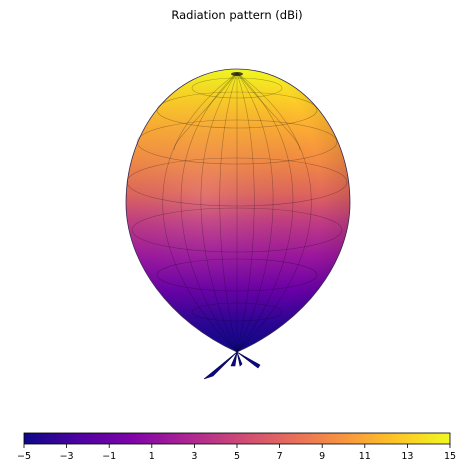 This screenshot has width=474, height=474. What do you see at coordinates (236, 15) in the screenshot?
I see `chart-title: Radiation pattern (dBi)` at bounding box center [236, 15].